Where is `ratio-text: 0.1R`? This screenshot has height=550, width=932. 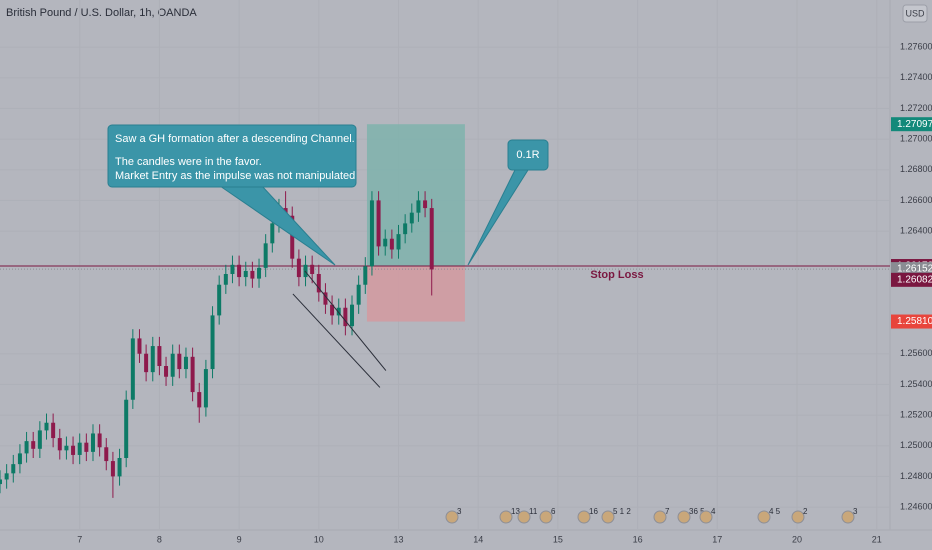 ratio-text: 0.1R is located at coordinates (527, 155).